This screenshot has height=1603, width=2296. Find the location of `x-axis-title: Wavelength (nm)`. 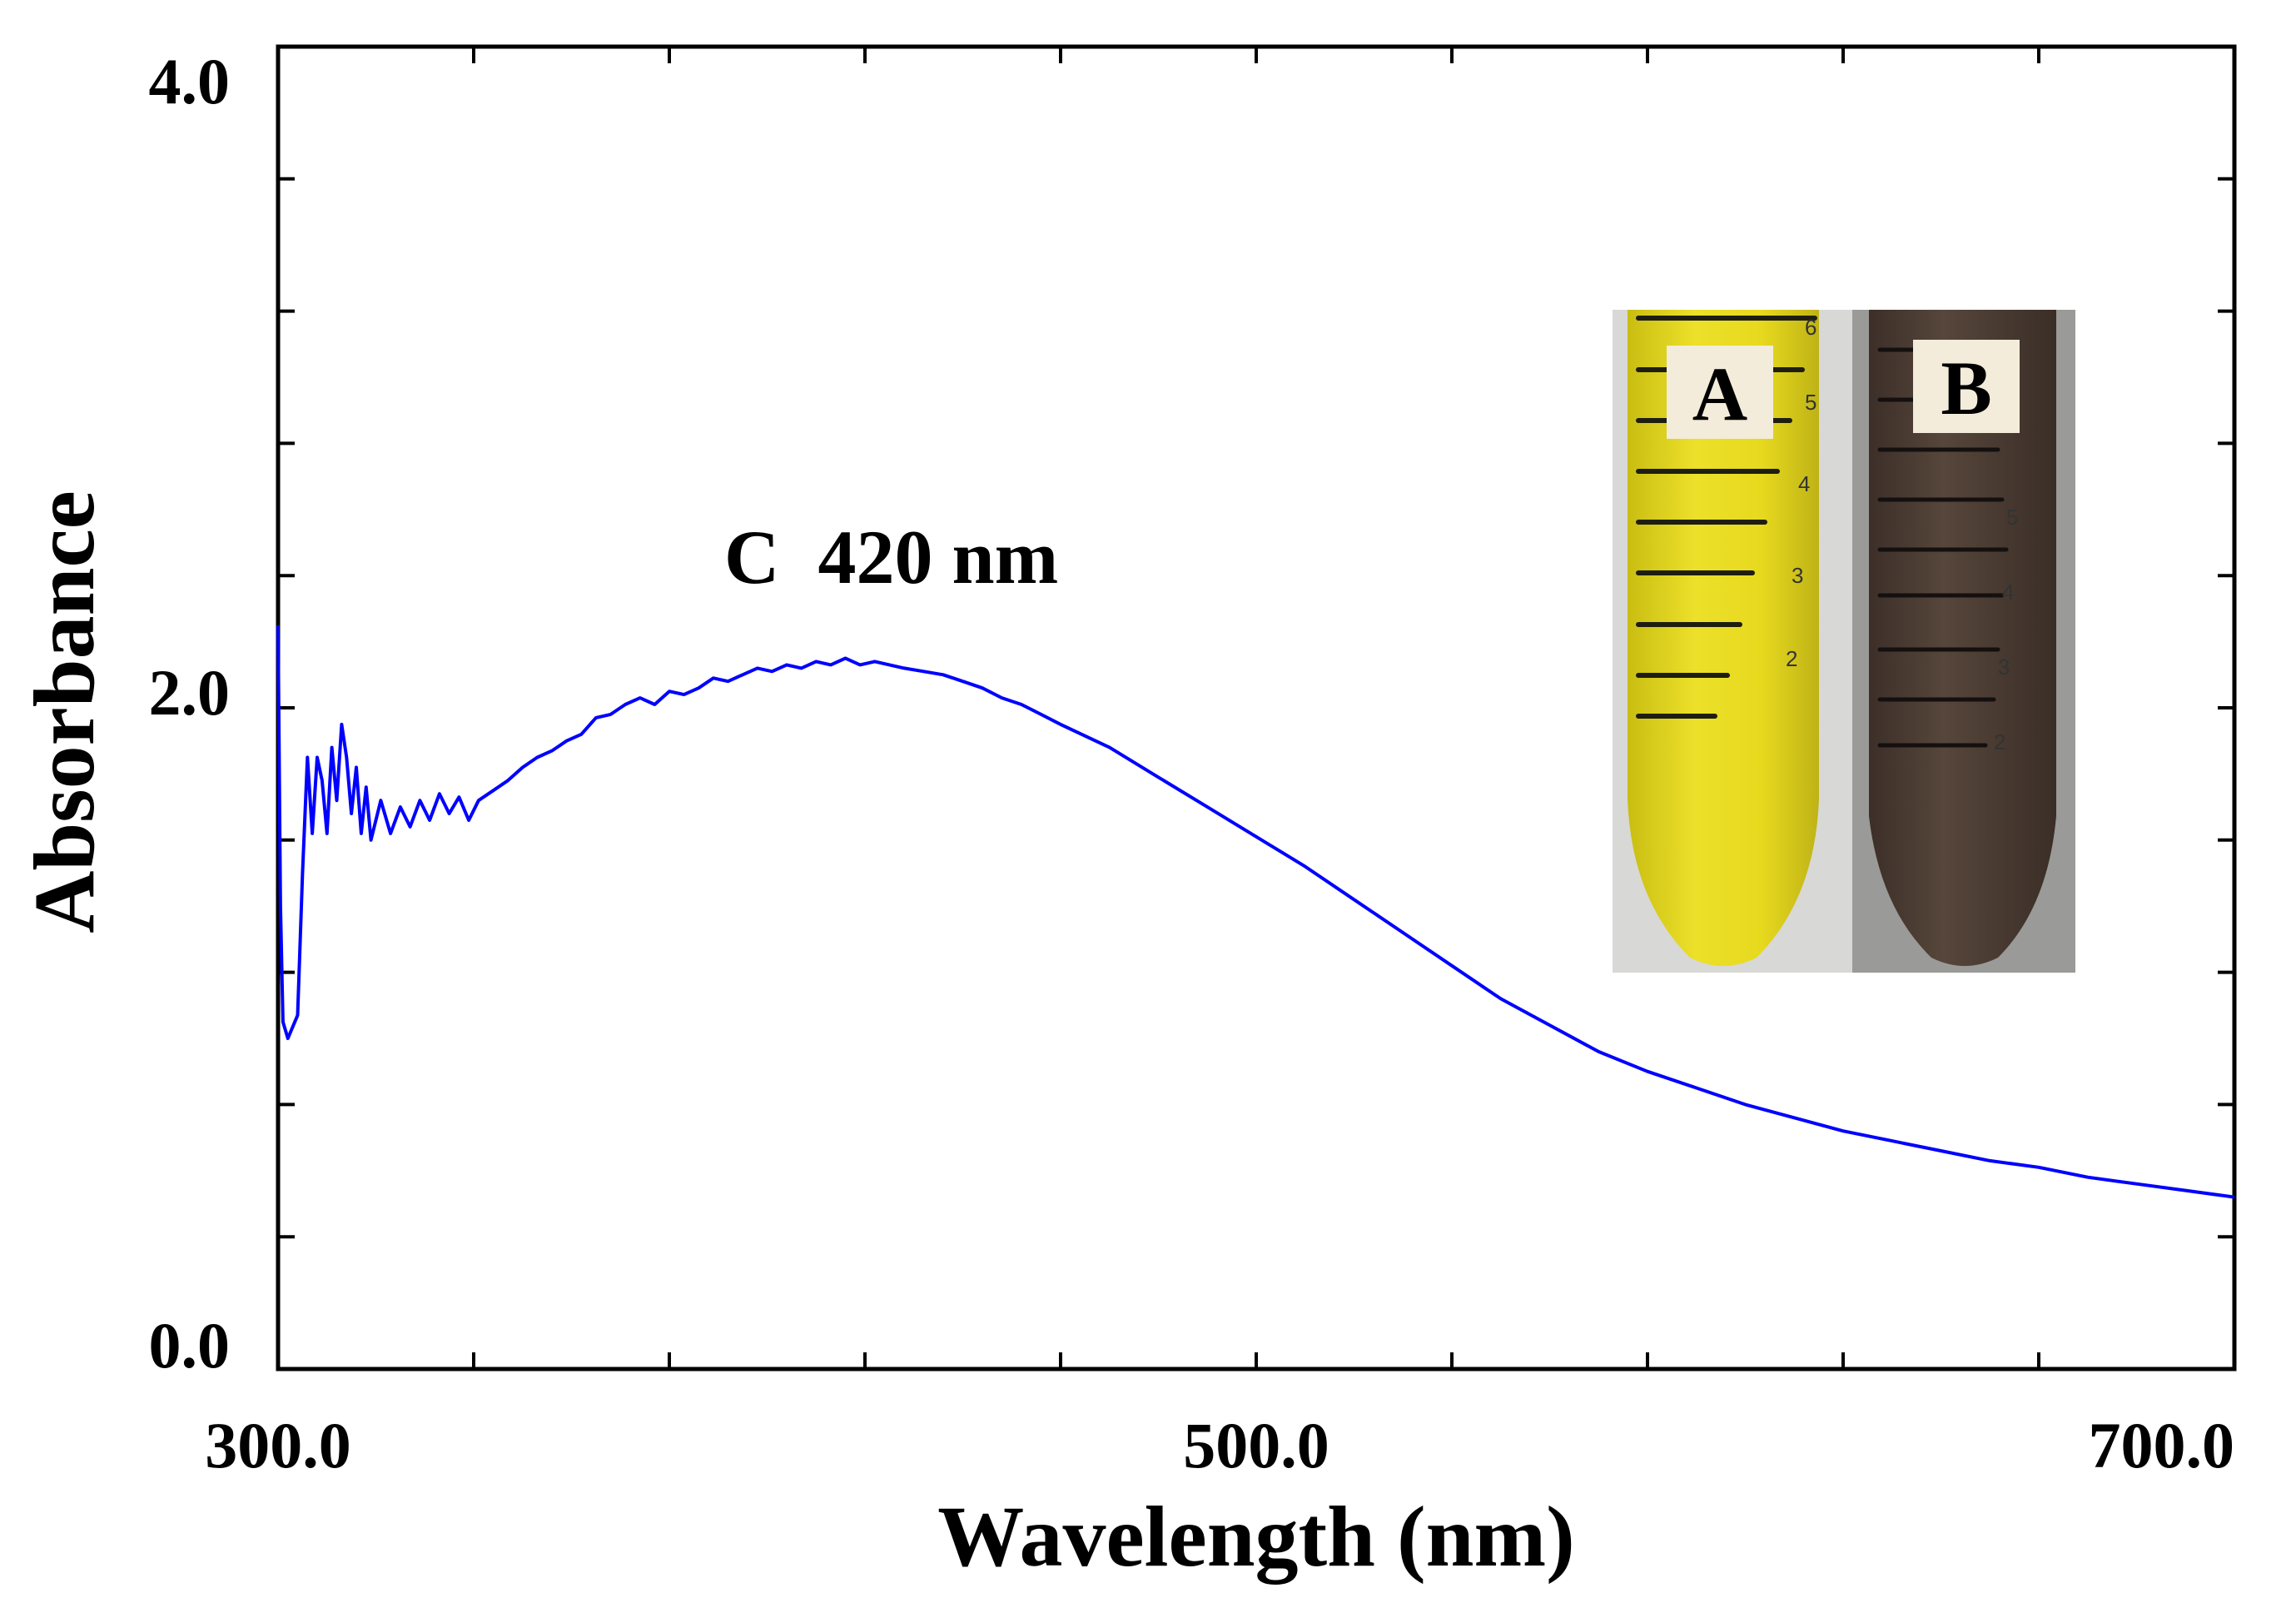

x-axis-title: Wavelength (nm) is located at coordinates (1256, 1537).